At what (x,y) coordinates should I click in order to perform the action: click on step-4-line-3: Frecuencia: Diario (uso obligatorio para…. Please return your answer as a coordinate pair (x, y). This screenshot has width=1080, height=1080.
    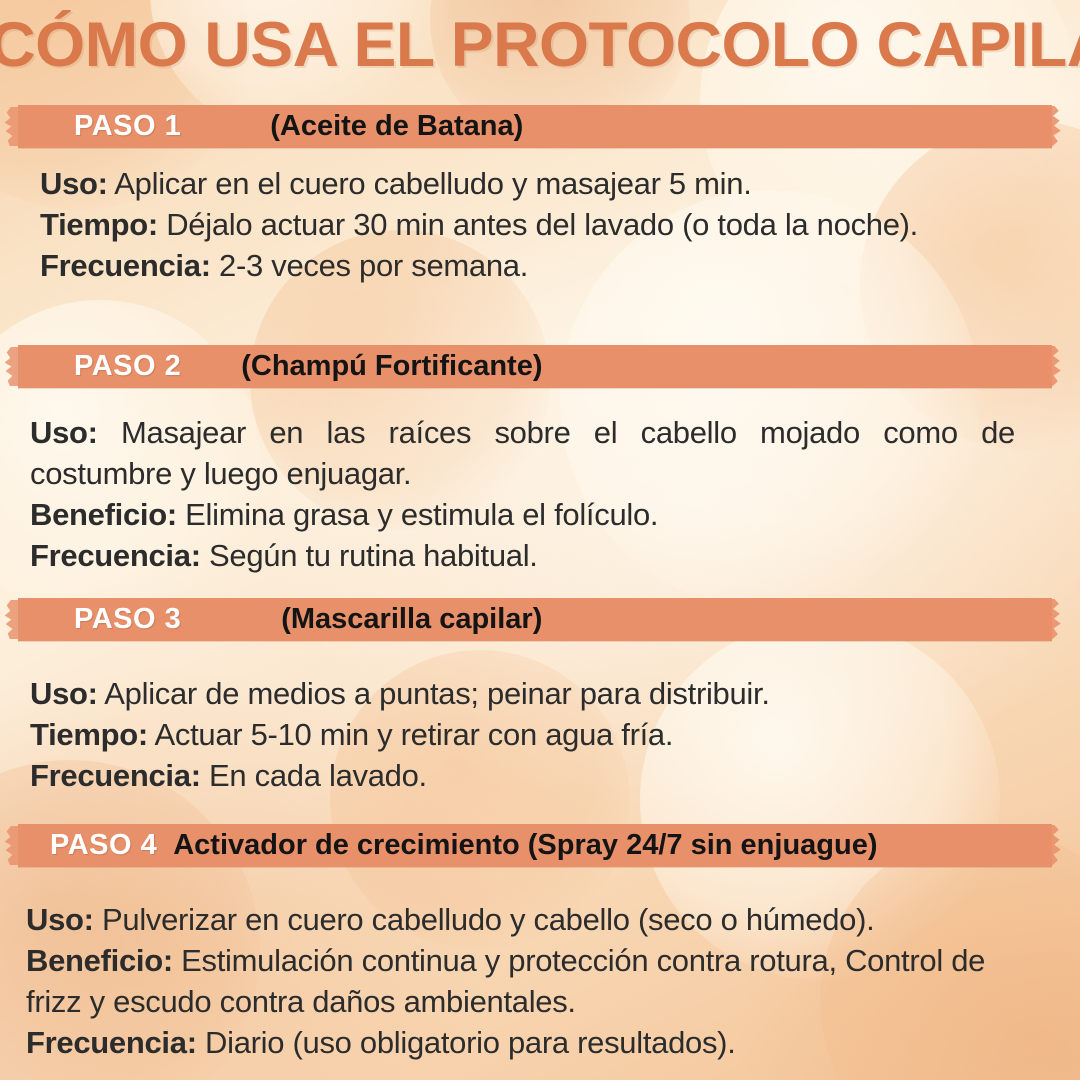
    Looking at the image, I should click on (531, 1042).